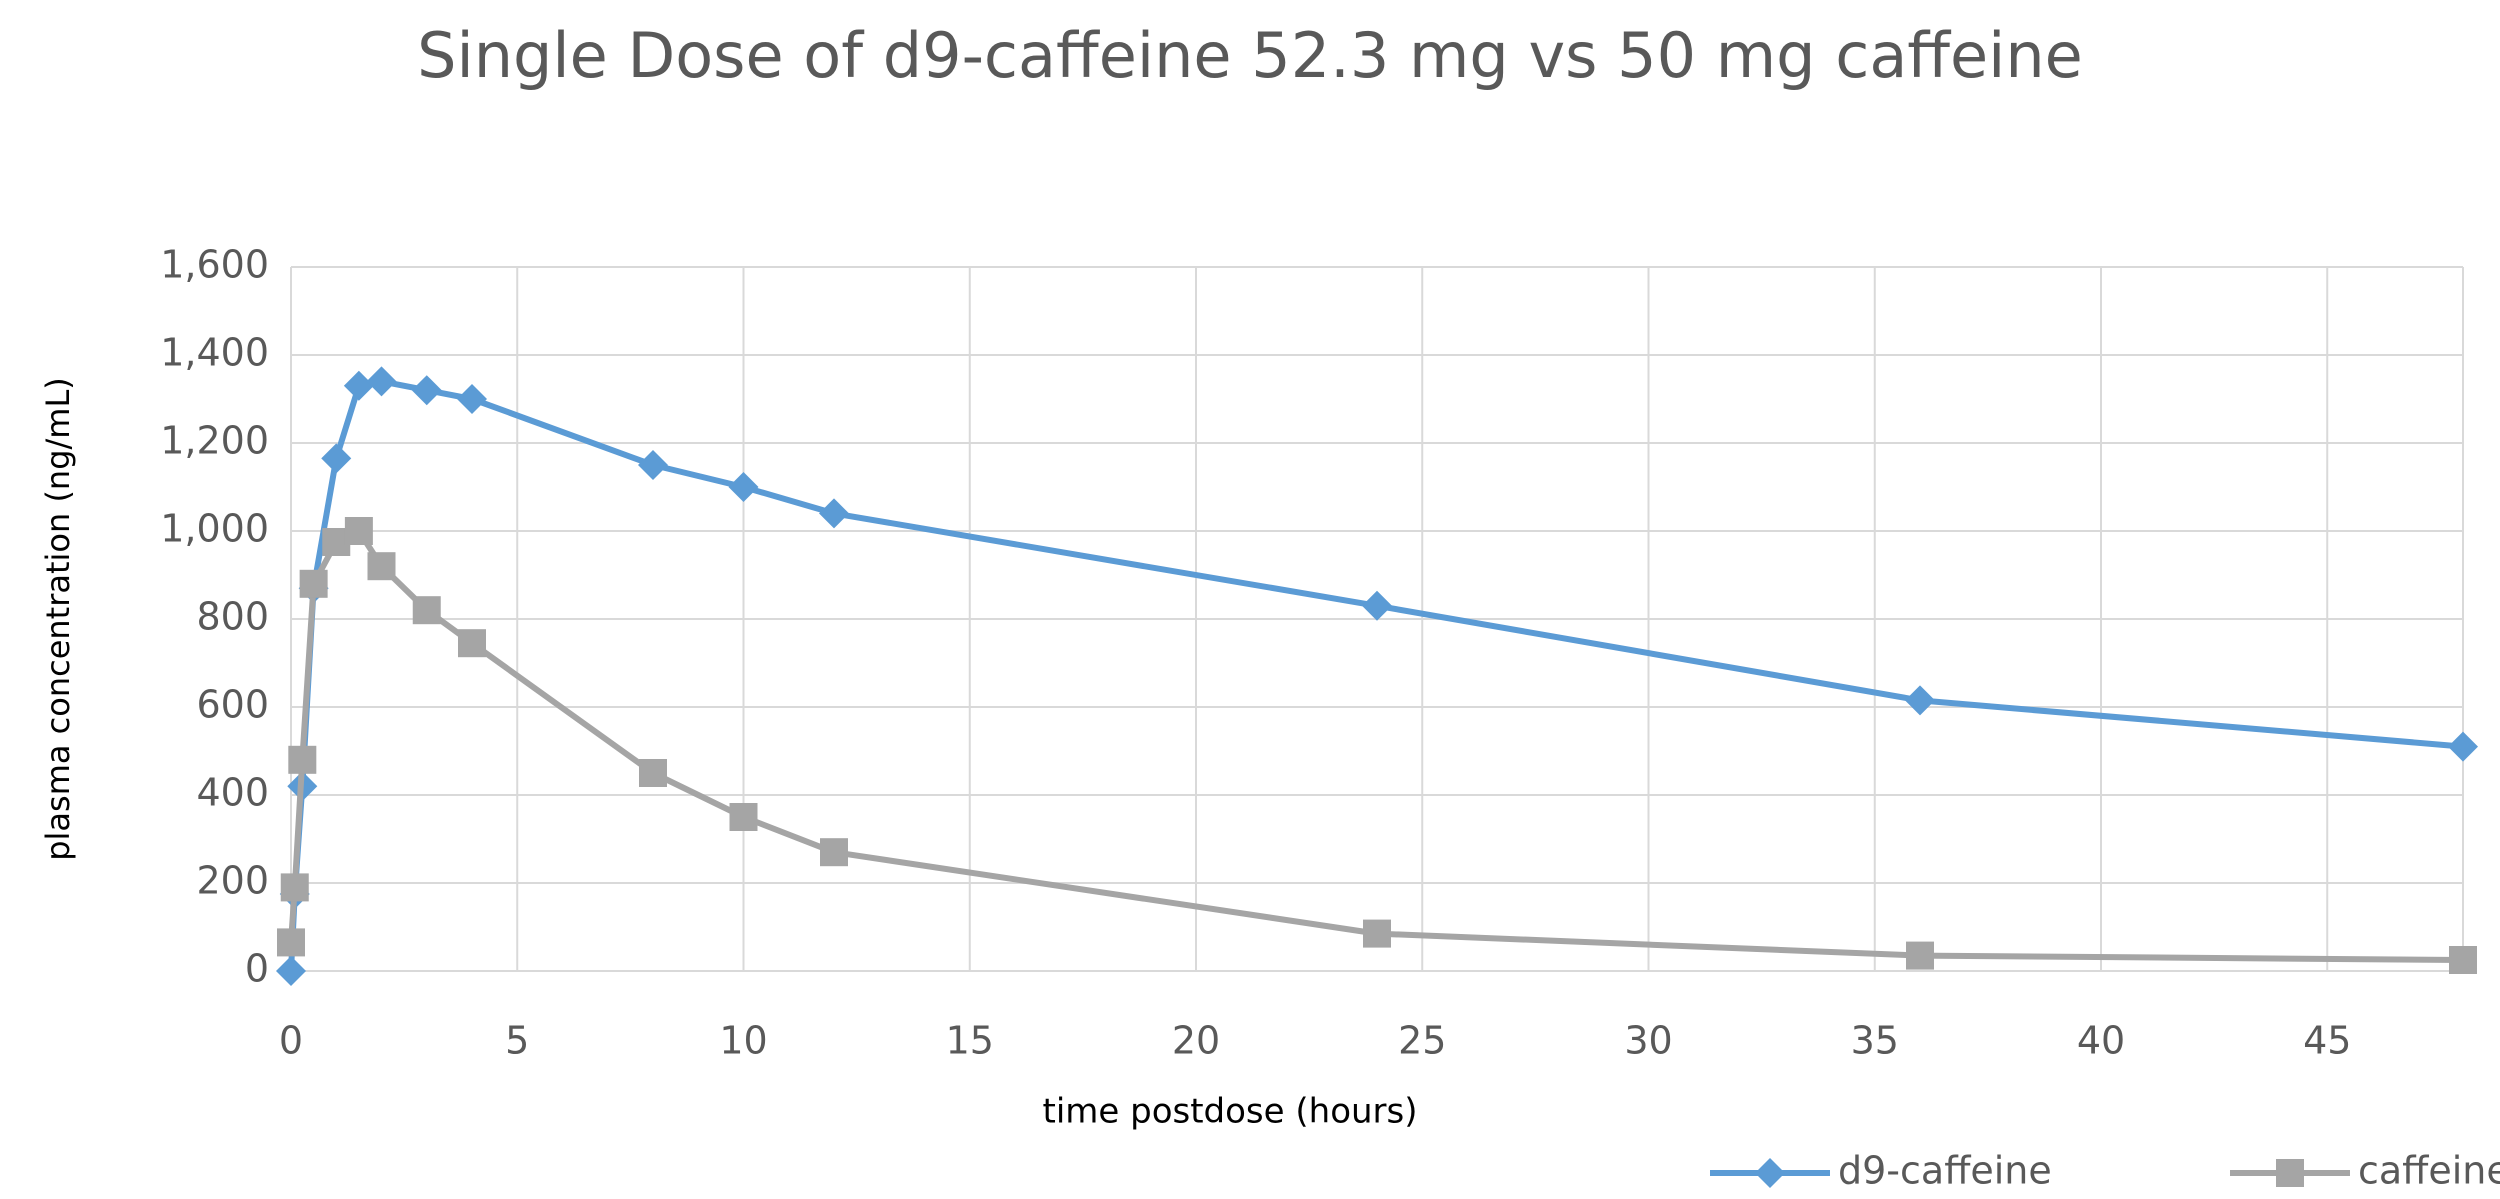 The width and height of the screenshot is (2500, 1199). Describe the element at coordinates (232, 793) in the screenshot. I see `y-tick-label: 400` at that location.